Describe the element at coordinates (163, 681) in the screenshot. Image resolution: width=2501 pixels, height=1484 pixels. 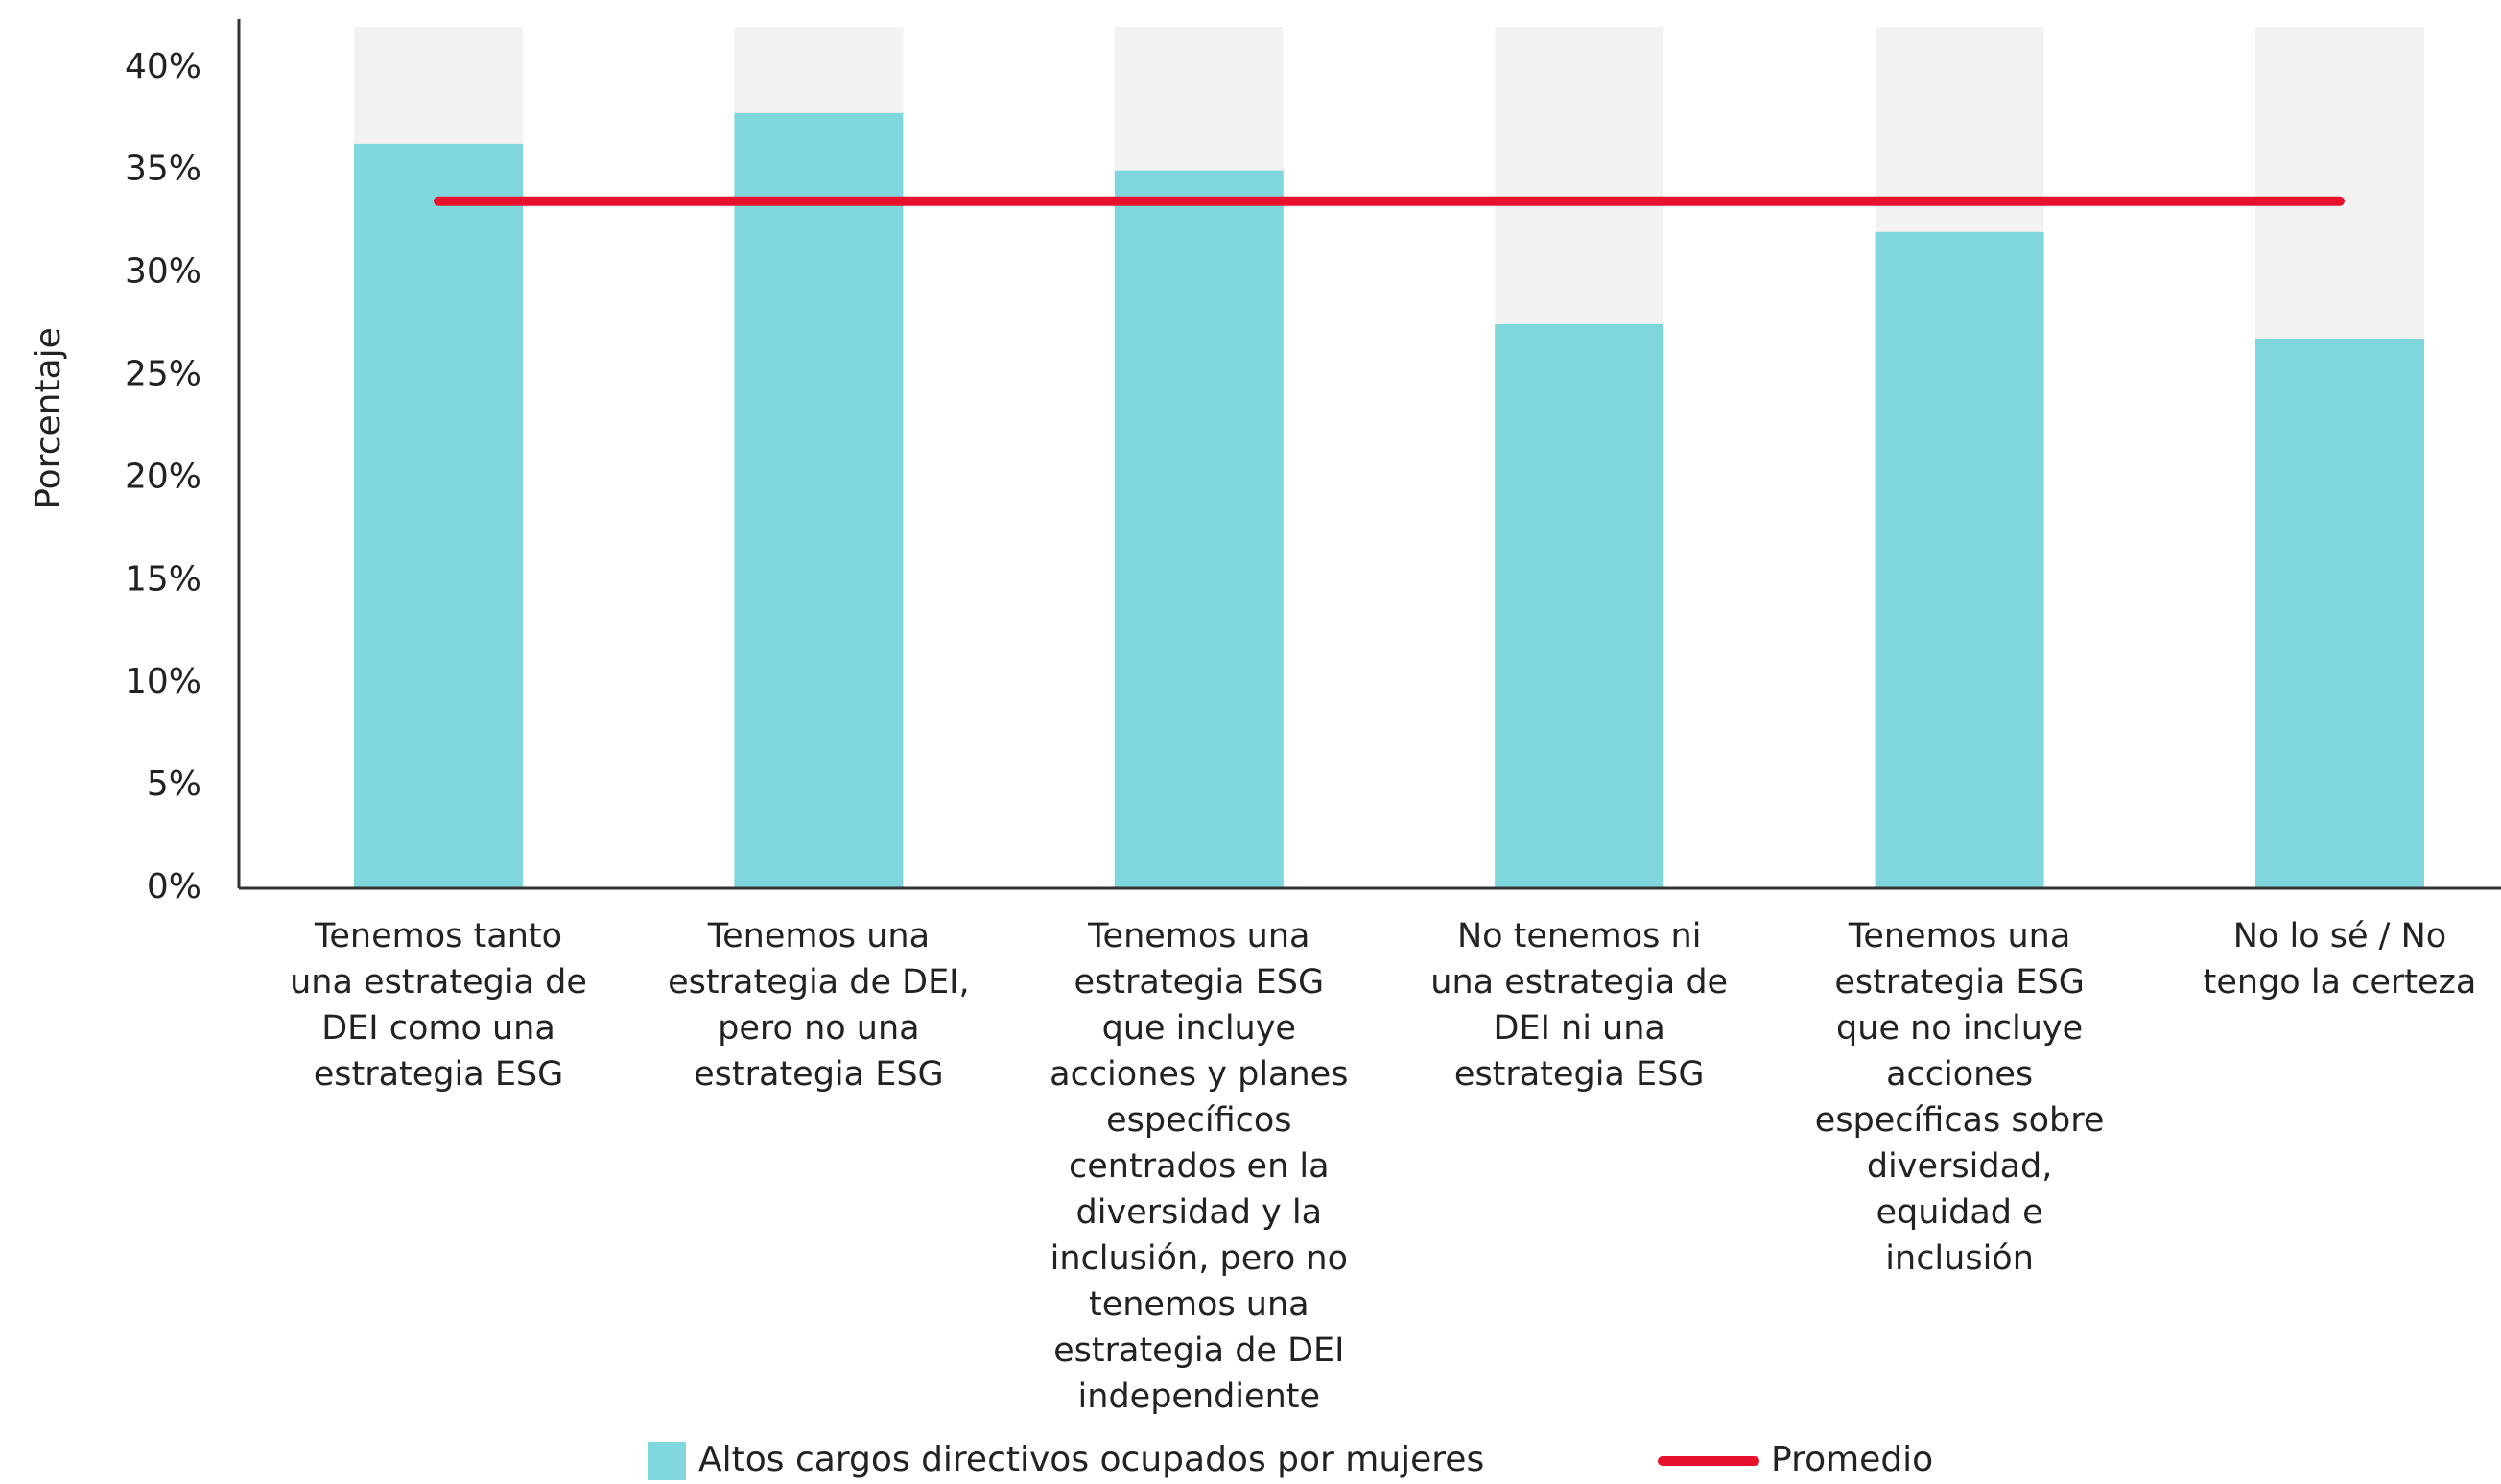
I see `y-tick-label: 10%` at that location.